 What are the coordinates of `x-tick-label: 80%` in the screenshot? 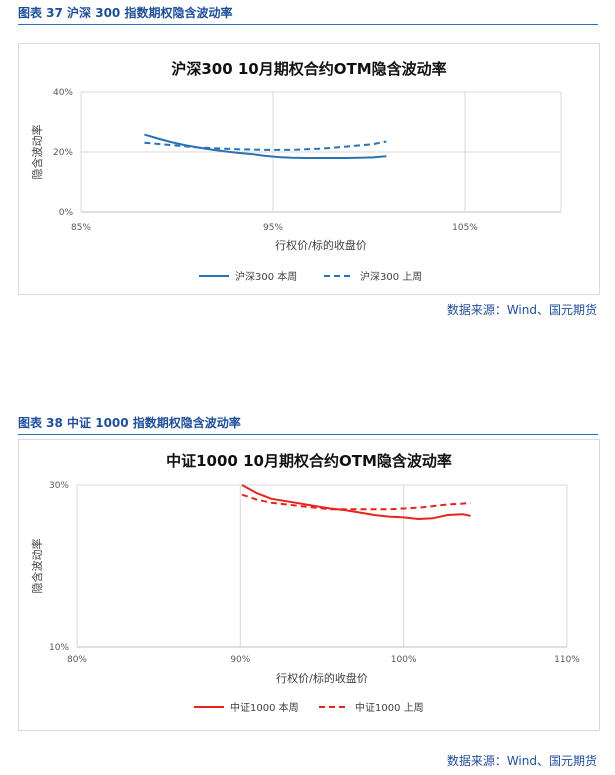 It's located at (77, 660).